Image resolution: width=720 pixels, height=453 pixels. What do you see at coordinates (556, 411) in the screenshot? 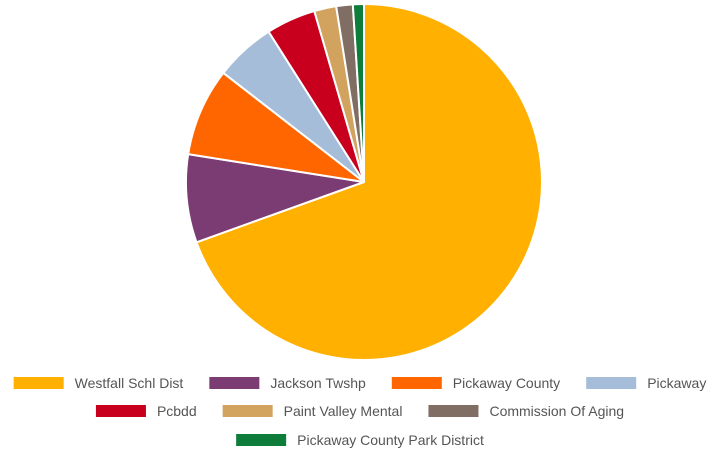
I see `legend-label: Commission Of Aging` at bounding box center [556, 411].